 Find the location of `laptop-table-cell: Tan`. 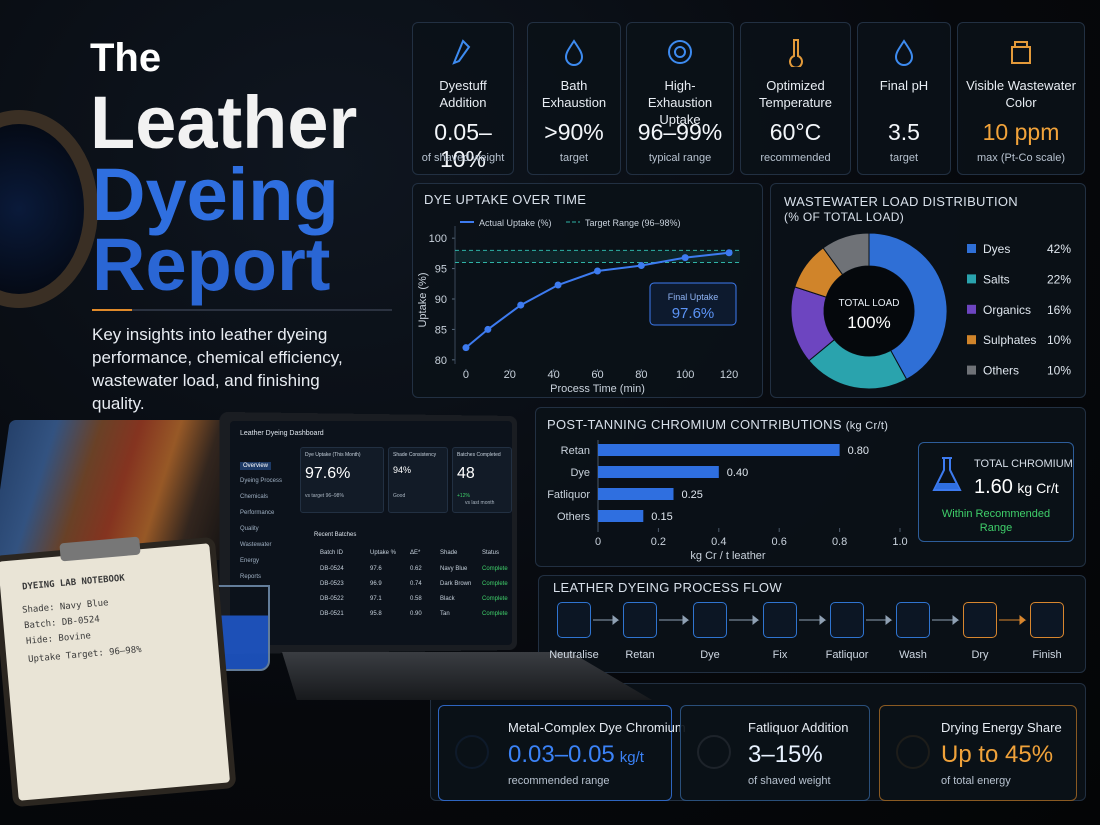

laptop-table-cell: Tan is located at coordinates (445, 614).